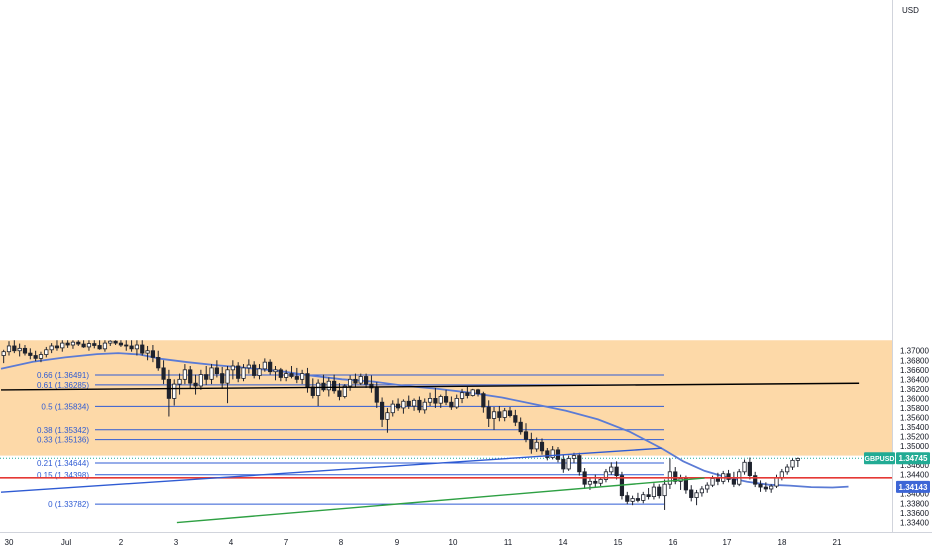 This screenshot has height=550, width=932. Describe the element at coordinates (63, 375) in the screenshot. I see `fib-level-label: 0.66 (1.36491)` at that location.